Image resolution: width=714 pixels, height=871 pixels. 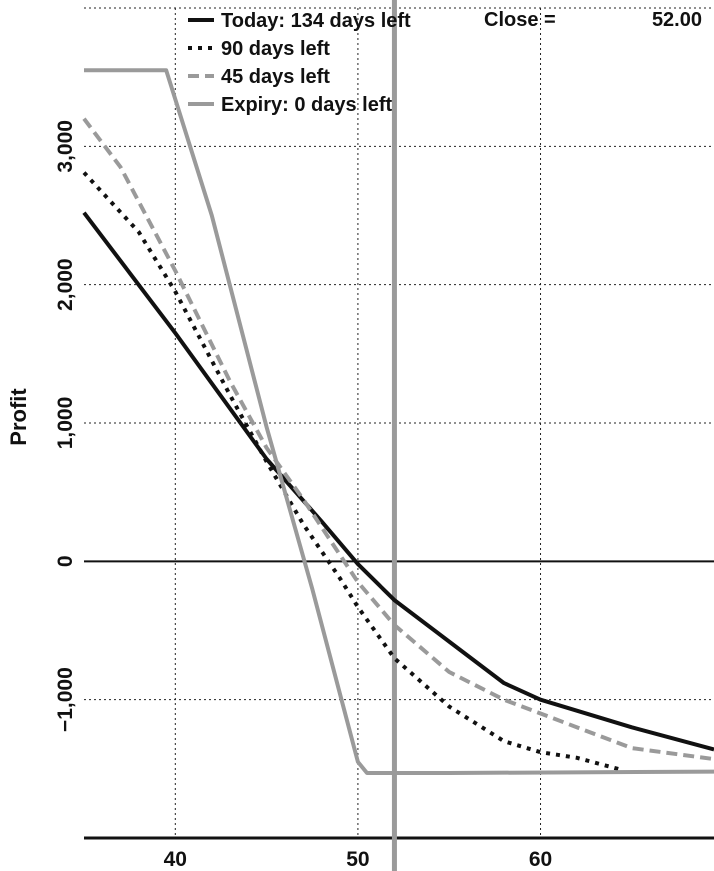 I want to click on x-tick-label: 40, so click(x=175, y=859).